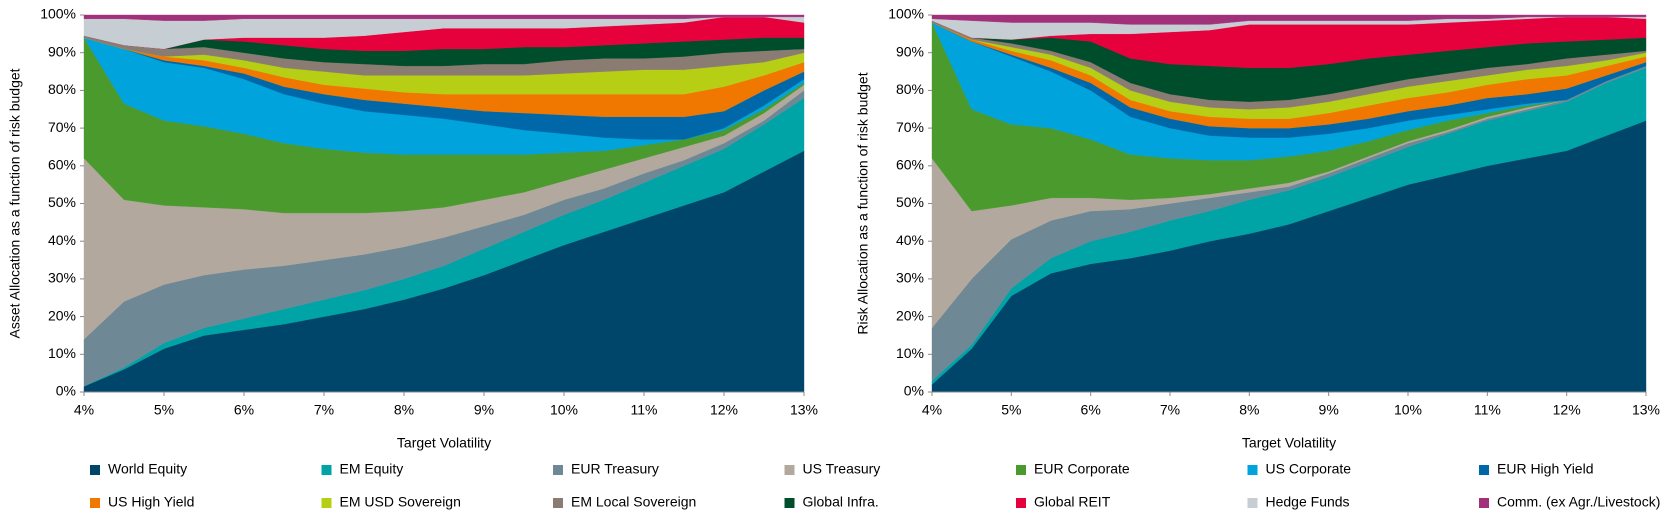  Describe the element at coordinates (1082, 469) in the screenshot. I see `legend-label: EUR Corporate` at that location.